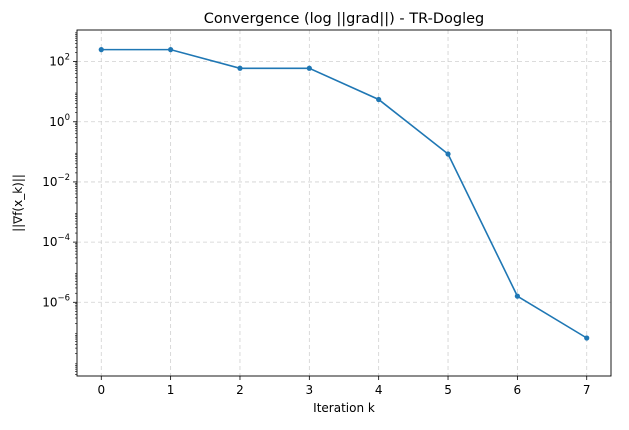  I want to click on y-tick-label: 10⁻⁶, so click(56, 301).